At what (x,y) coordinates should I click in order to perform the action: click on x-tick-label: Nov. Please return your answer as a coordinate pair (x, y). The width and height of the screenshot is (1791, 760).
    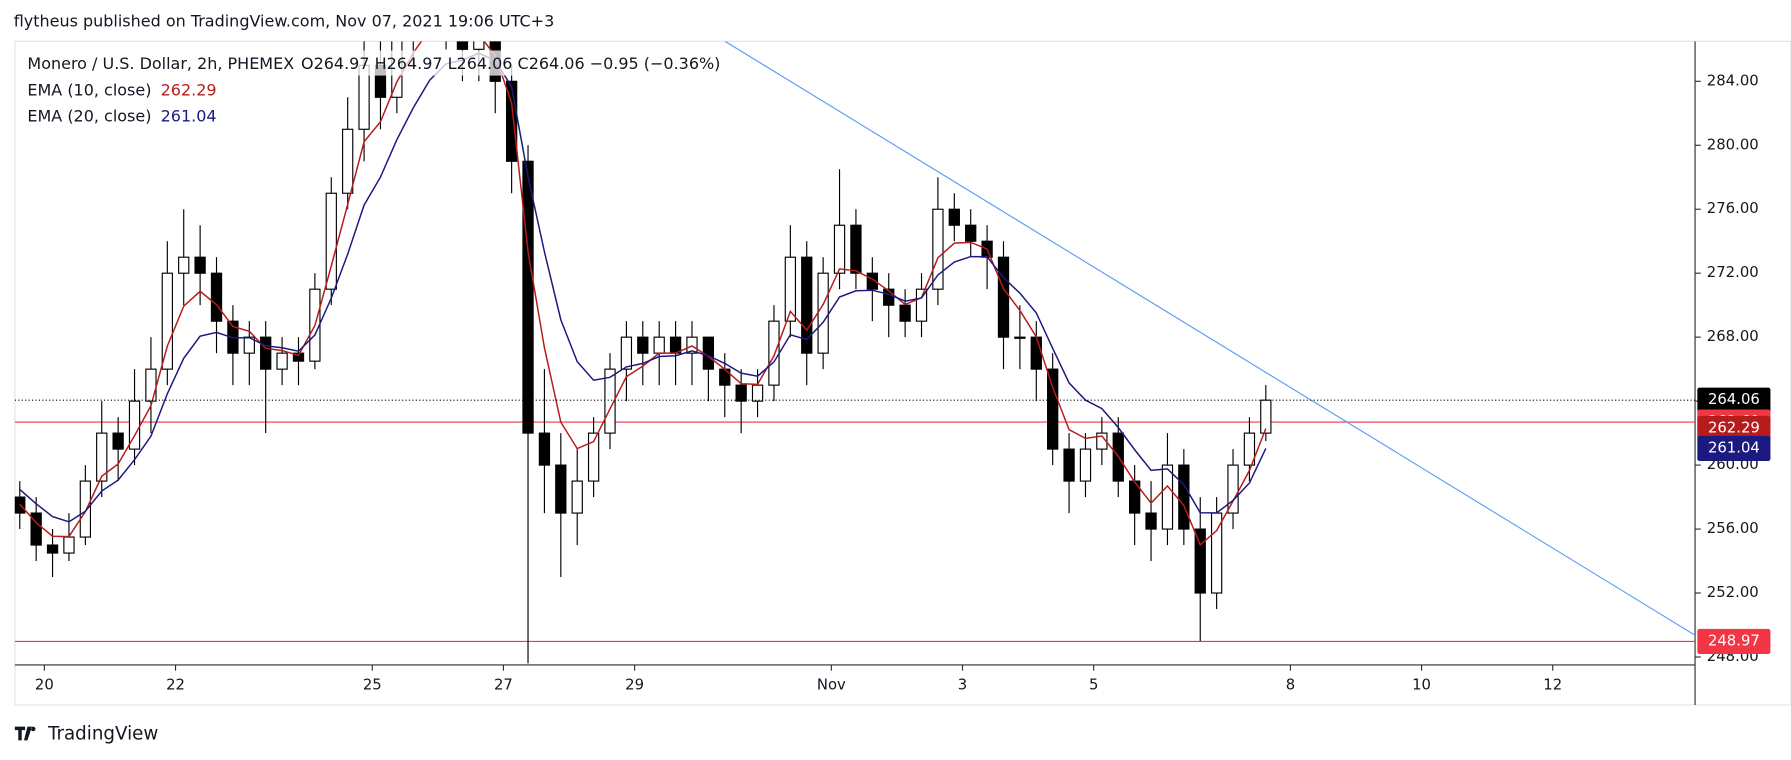
    Looking at the image, I should click on (831, 685).